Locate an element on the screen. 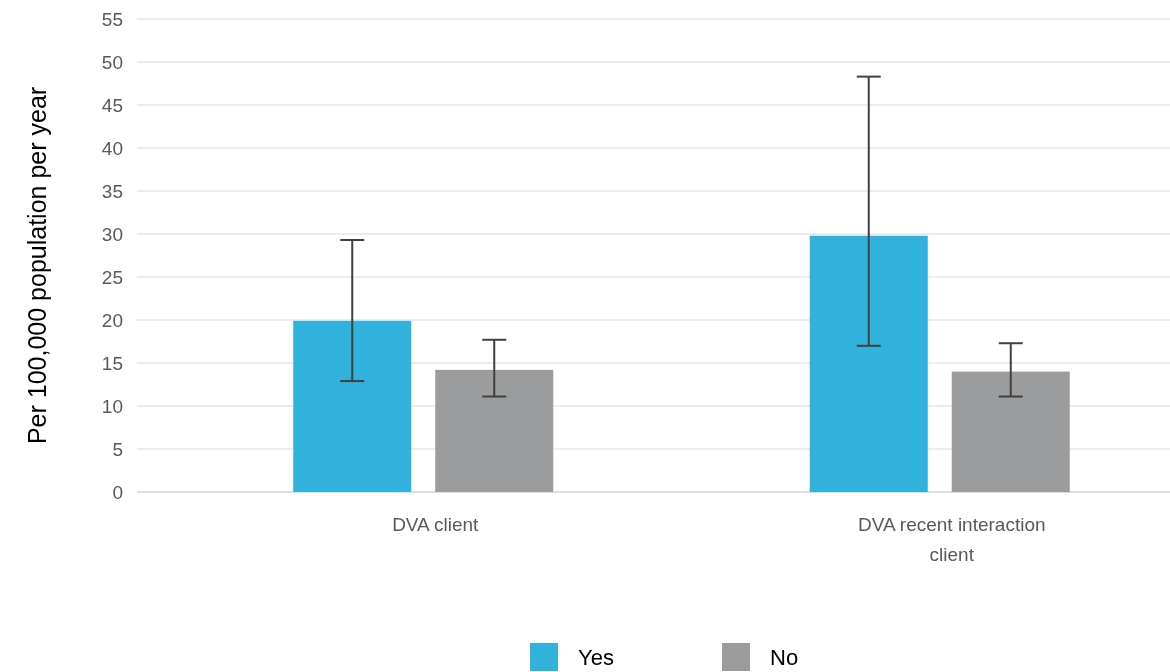 The height and width of the screenshot is (672, 1170). y-tick-label: 0 is located at coordinates (117, 492).